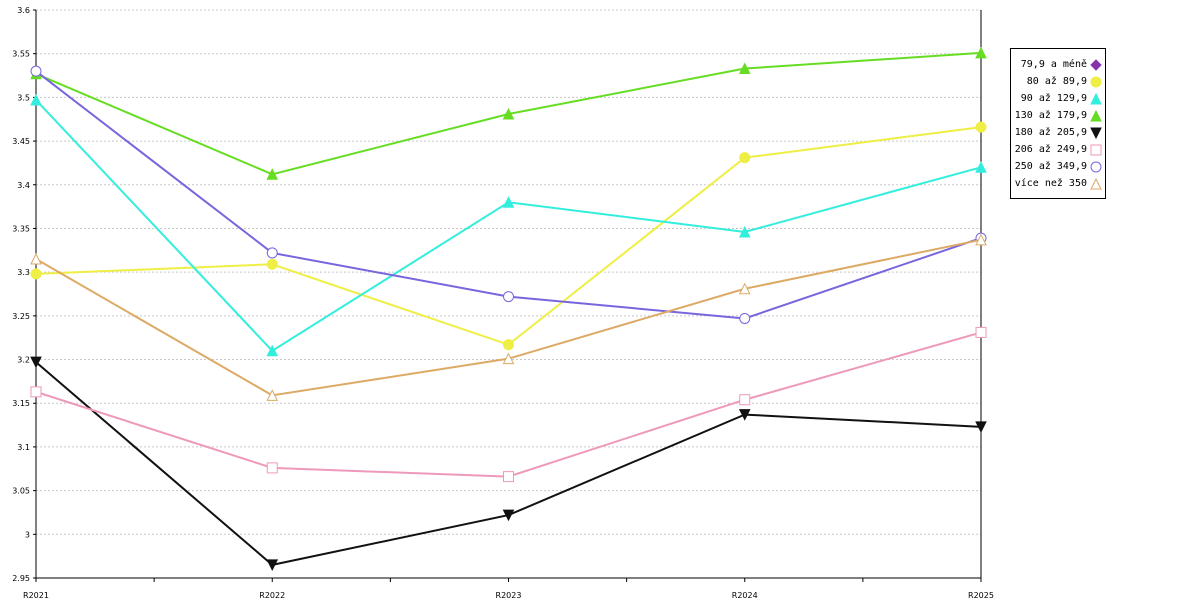 The width and height of the screenshot is (1200, 600). Describe the element at coordinates (36, 595) in the screenshot. I see `x-tick-label: R2021` at that location.